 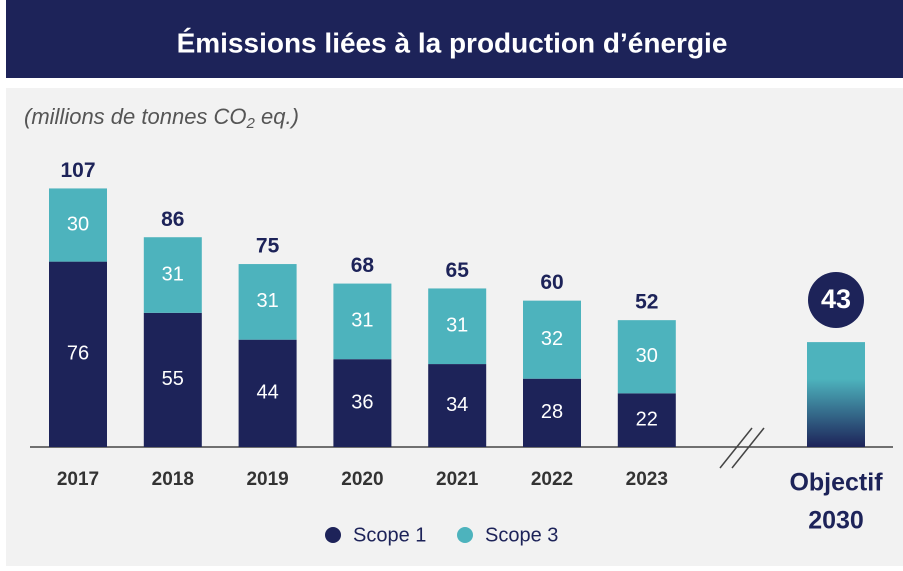 What do you see at coordinates (277, 116) in the screenshot?
I see `subtitle-part: eq.)` at bounding box center [277, 116].